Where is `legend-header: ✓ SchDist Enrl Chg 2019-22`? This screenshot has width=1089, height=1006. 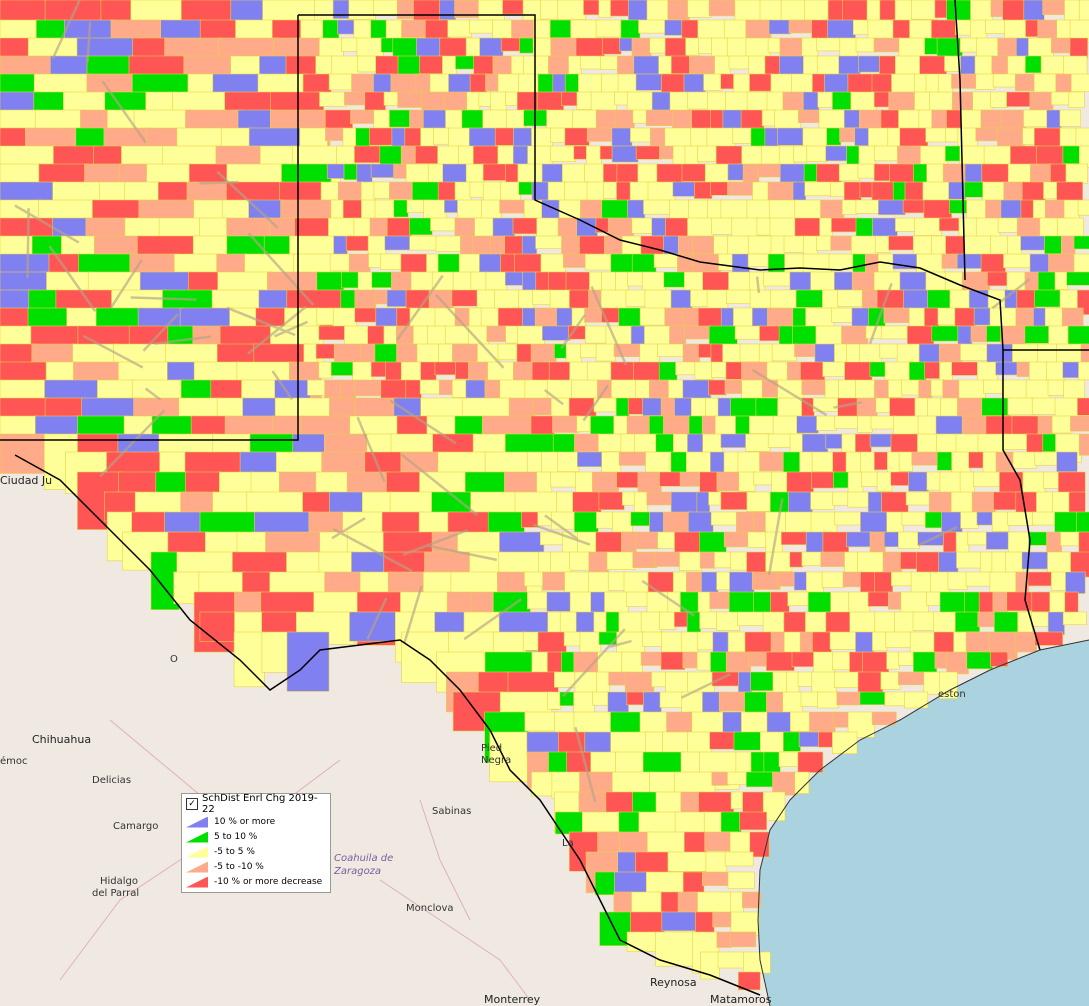
legend-header: ✓ SchDist Enrl Chg 2019-22 is located at coordinates (258, 804).